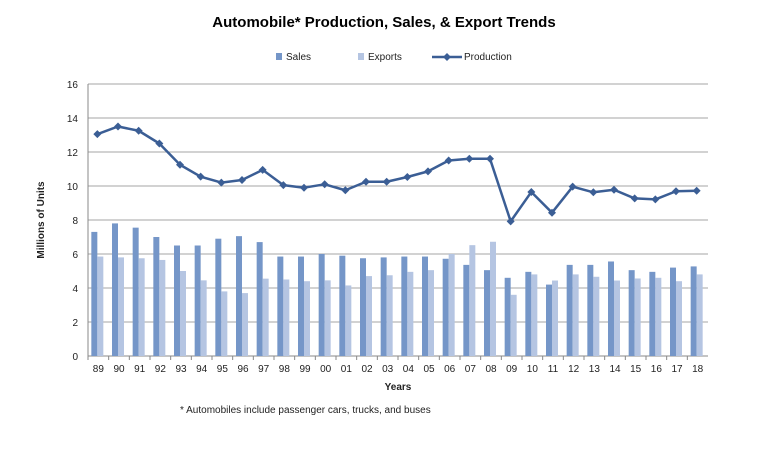 This screenshot has width=768, height=457. What do you see at coordinates (409, 369) in the screenshot?
I see `x-tick-label: 04` at bounding box center [409, 369].